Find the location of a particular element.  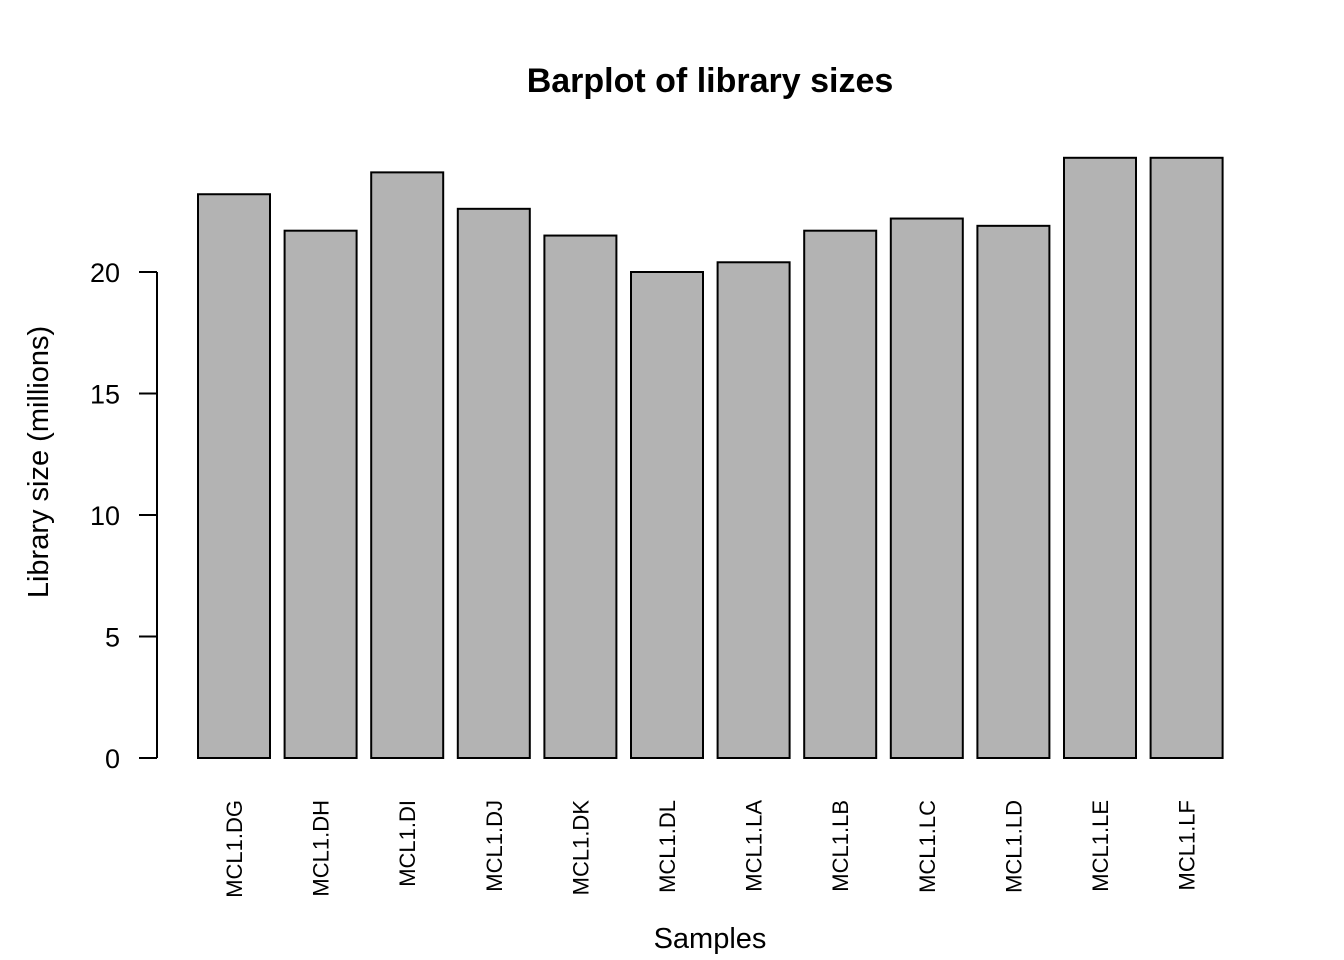

x-tick-label: MCL1.LC is located at coordinates (927, 846).